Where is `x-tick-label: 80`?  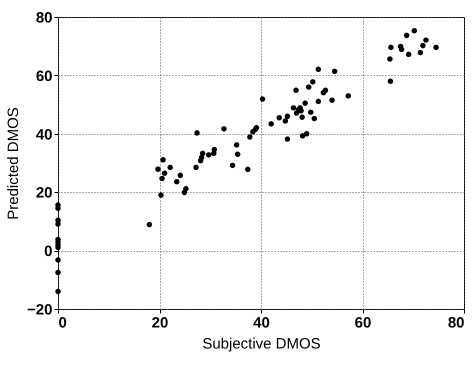 x-tick-label: 80 is located at coordinates (456, 323).